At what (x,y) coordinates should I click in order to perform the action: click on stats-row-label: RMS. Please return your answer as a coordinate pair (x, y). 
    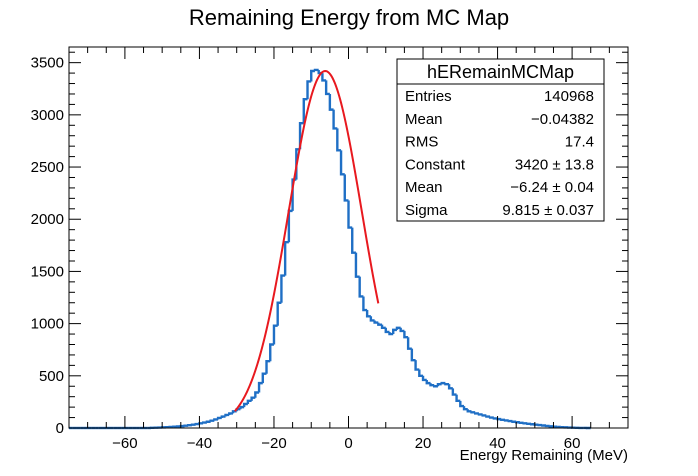
    Looking at the image, I should click on (421, 142).